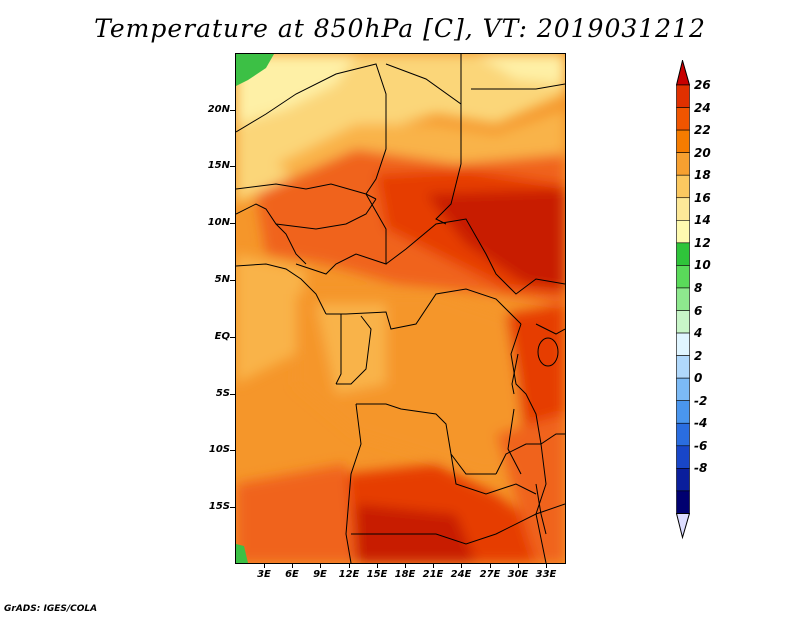  What do you see at coordinates (698, 287) in the screenshot?
I see `colorbar-label: 8` at bounding box center [698, 287].